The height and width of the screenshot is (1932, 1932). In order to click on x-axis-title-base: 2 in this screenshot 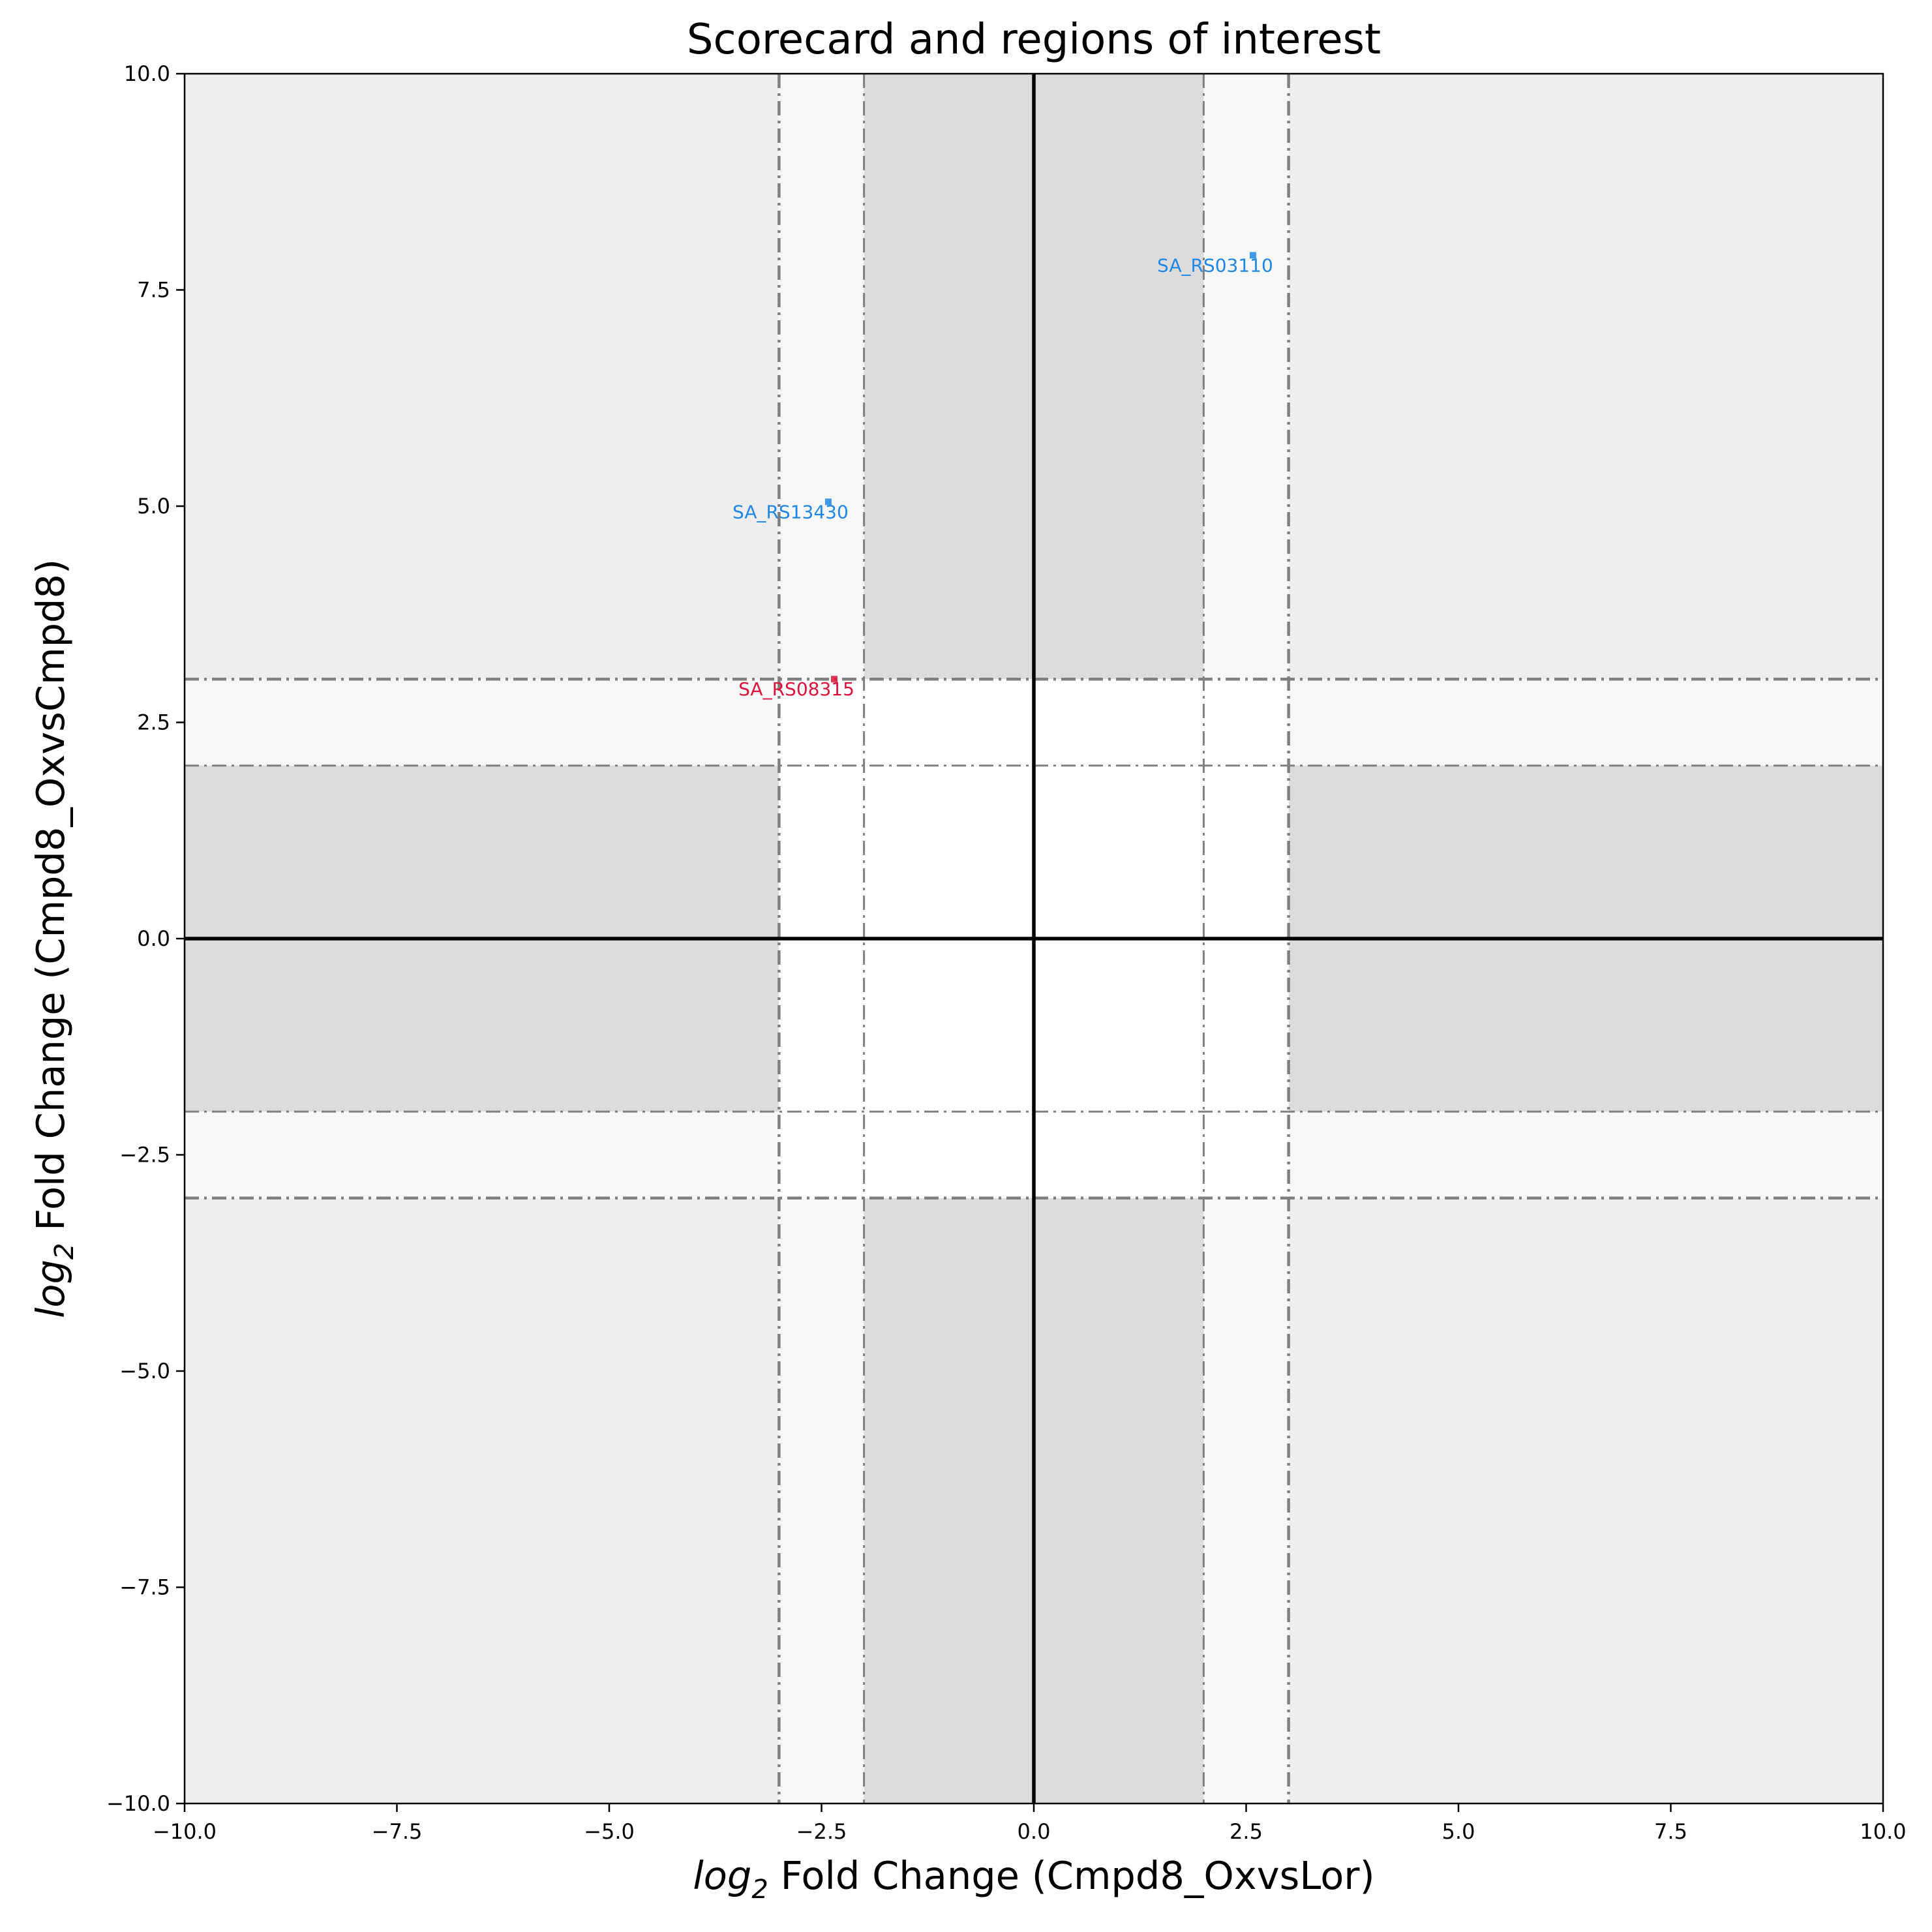, I will do `click(759, 1890)`.